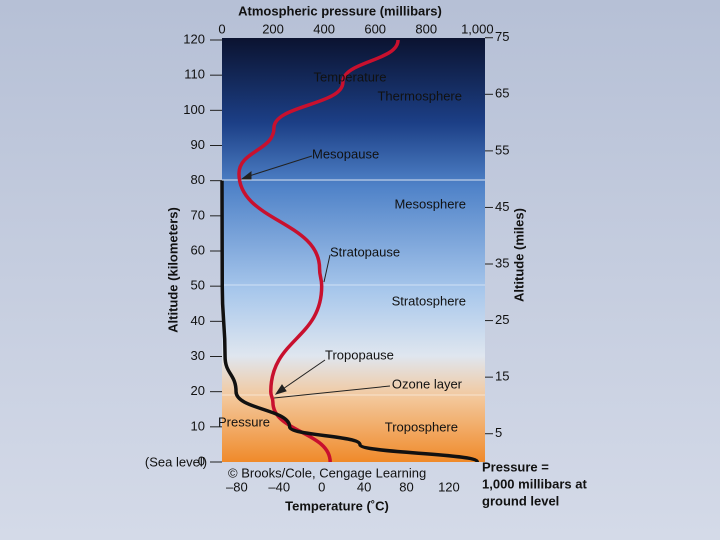 Image resolution: width=720 pixels, height=540 pixels. What do you see at coordinates (426, 28) in the screenshot?
I see `x2-tick-label: 800` at bounding box center [426, 28].